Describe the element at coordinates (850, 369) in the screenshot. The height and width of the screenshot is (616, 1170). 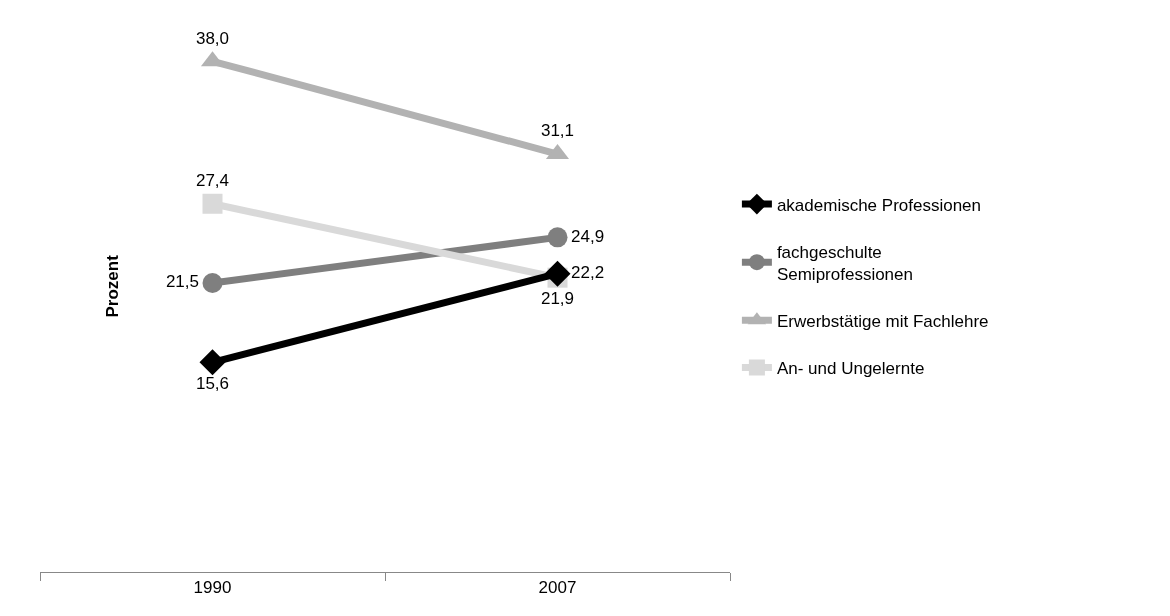
I see `legend-label: An- und Ungelernte` at that location.